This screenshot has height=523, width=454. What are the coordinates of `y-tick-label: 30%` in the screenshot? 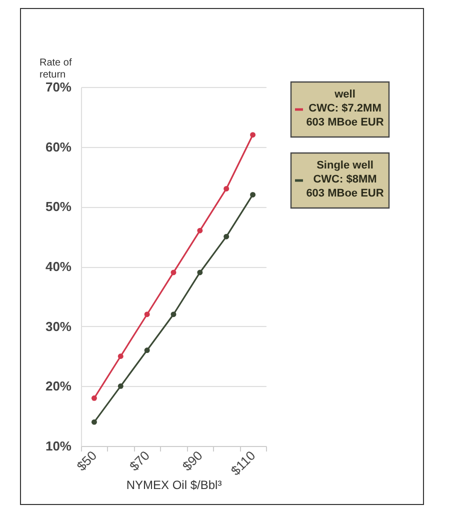 It's located at (58, 326).